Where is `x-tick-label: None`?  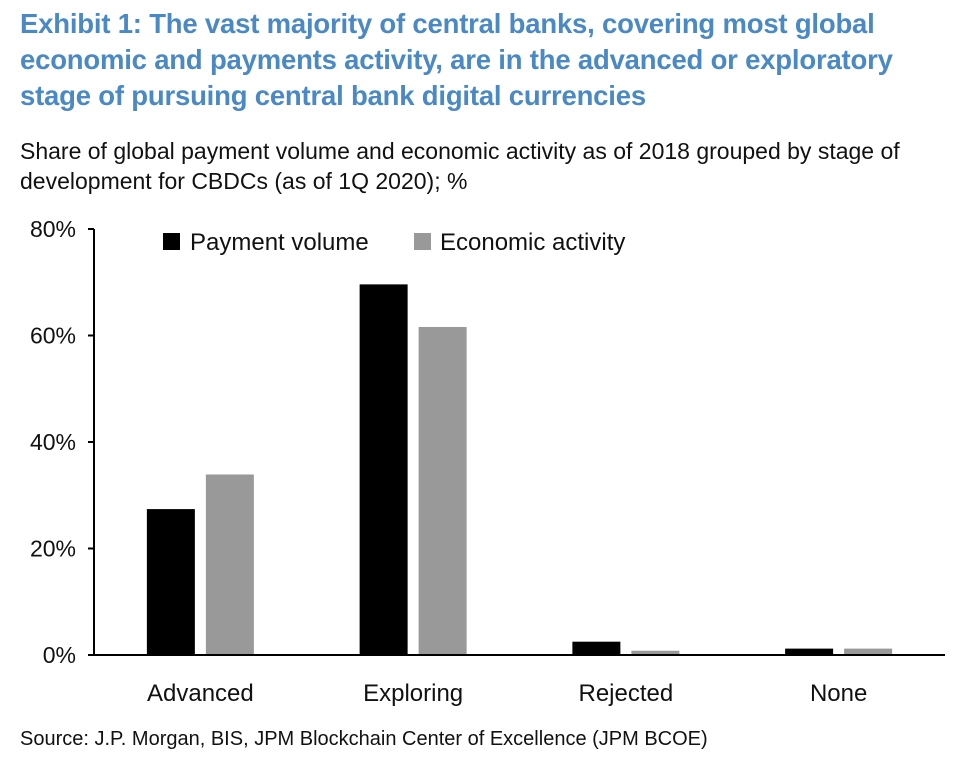
x-tick-label: None is located at coordinates (838, 693).